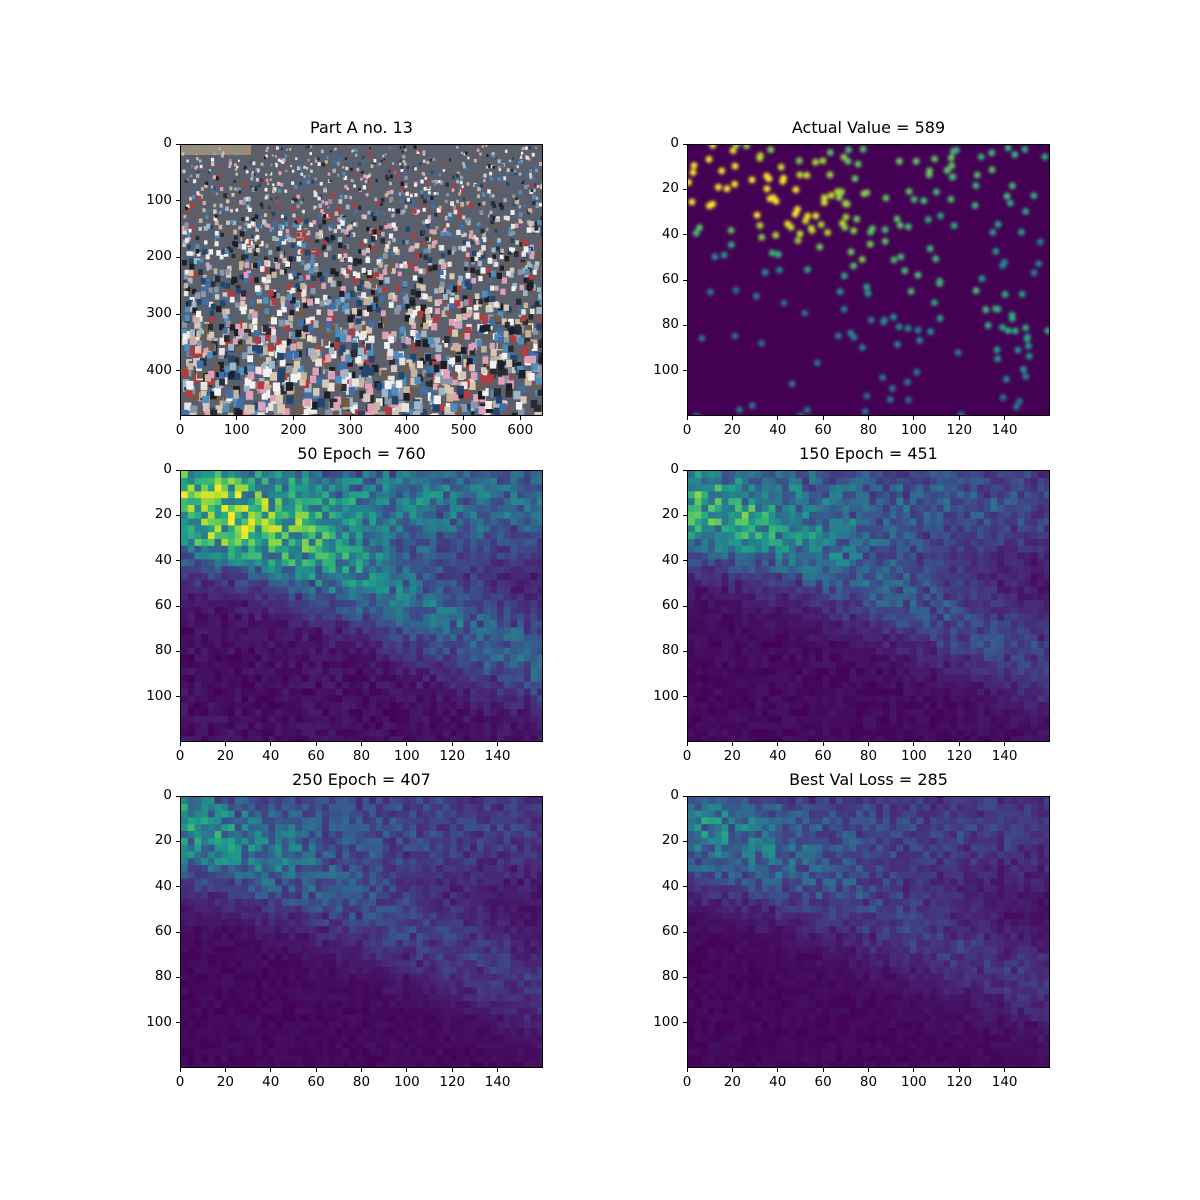 This screenshot has height=1200, width=1200. What do you see at coordinates (959, 418) in the screenshot?
I see `x-tick-mark` at bounding box center [959, 418].